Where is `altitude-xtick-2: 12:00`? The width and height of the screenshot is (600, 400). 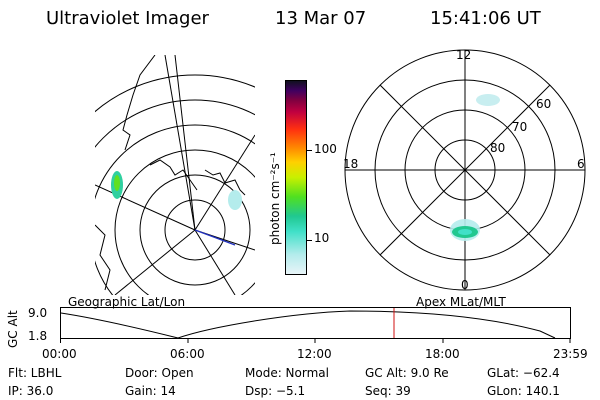
altitude-xtick-2: 12:00 is located at coordinates (314, 354).